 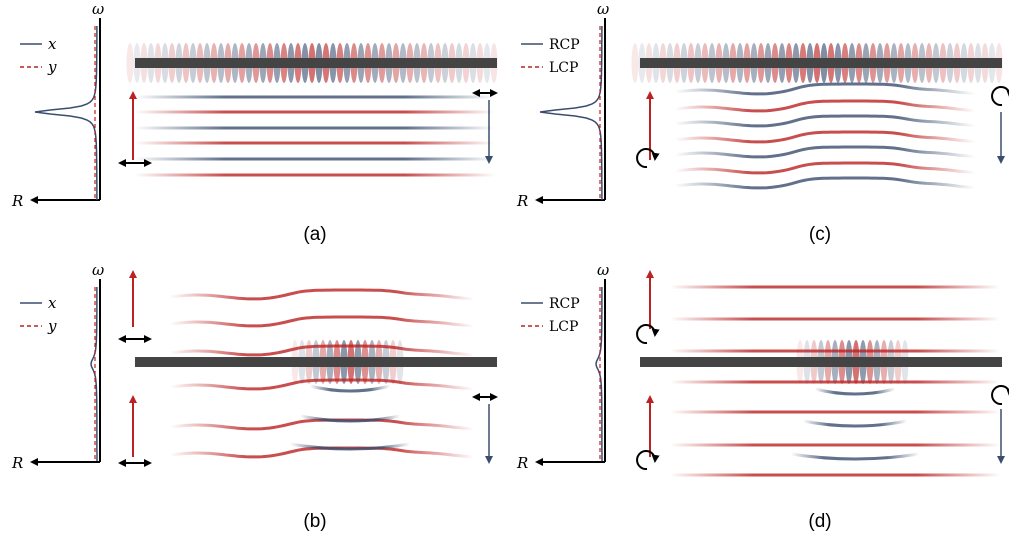 I want to click on panel-label: (b), so click(x=314, y=521).